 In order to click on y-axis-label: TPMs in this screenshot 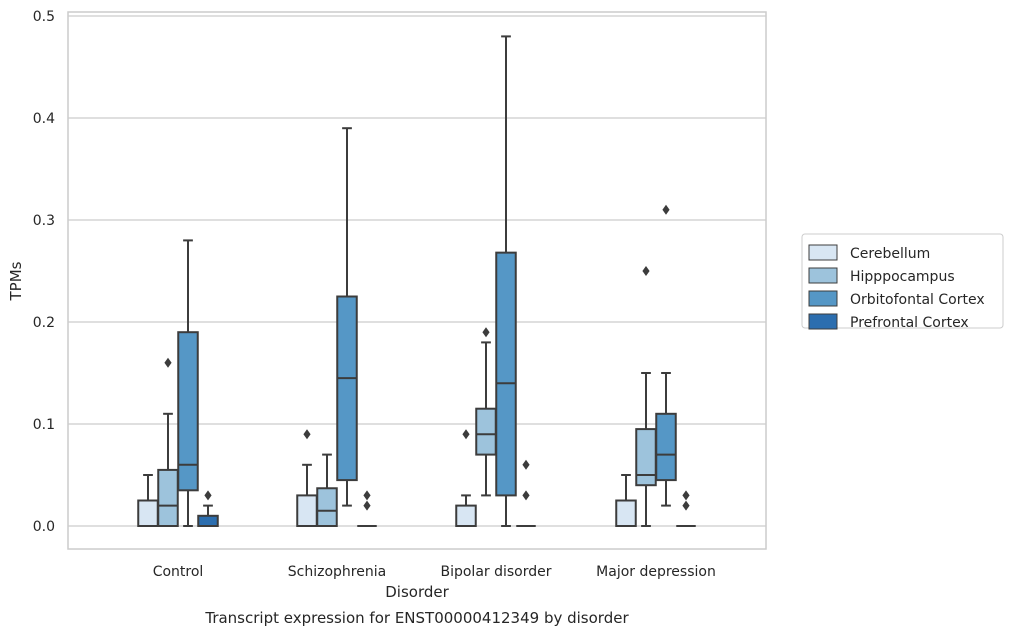, I will do `click(16, 281)`.